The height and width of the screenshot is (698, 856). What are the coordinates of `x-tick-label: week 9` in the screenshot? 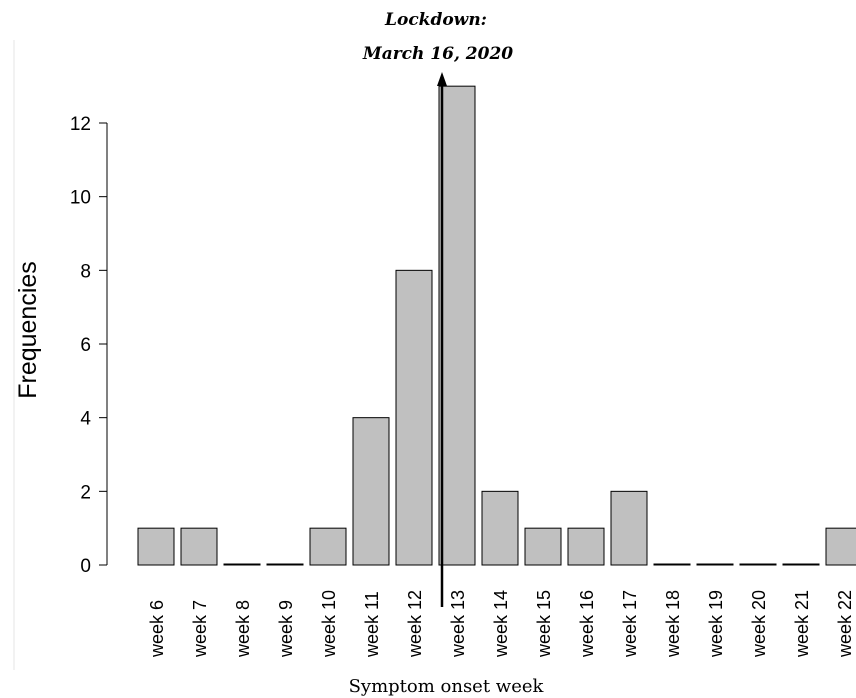 It's located at (286, 629).